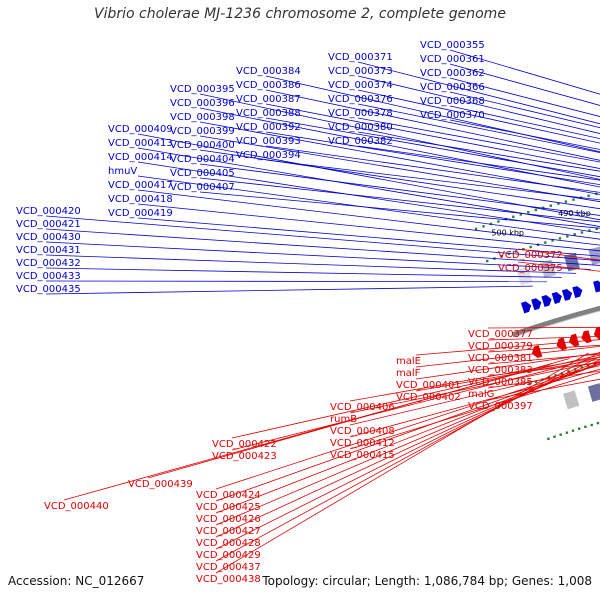  What do you see at coordinates (268, 127) in the screenshot?
I see `gene-label-forward: VCD_000392` at bounding box center [268, 127].